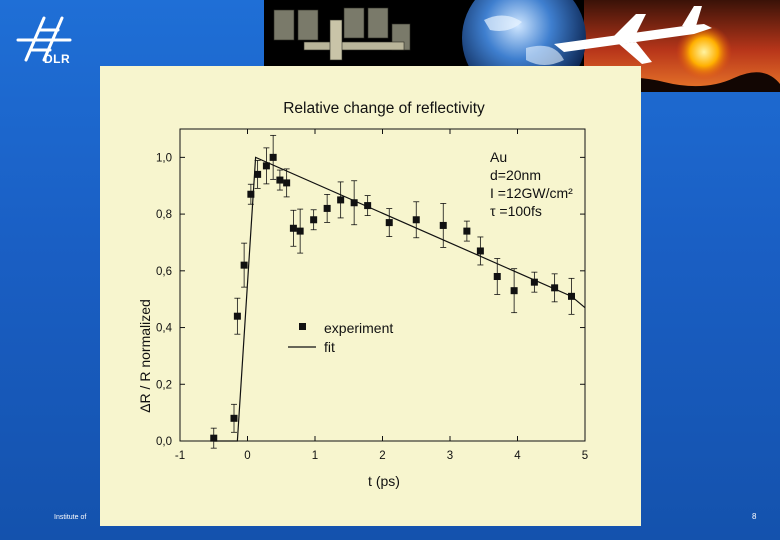 The image size is (780, 540). What do you see at coordinates (450, 456) in the screenshot?
I see `x-tick-label: 3` at bounding box center [450, 456].